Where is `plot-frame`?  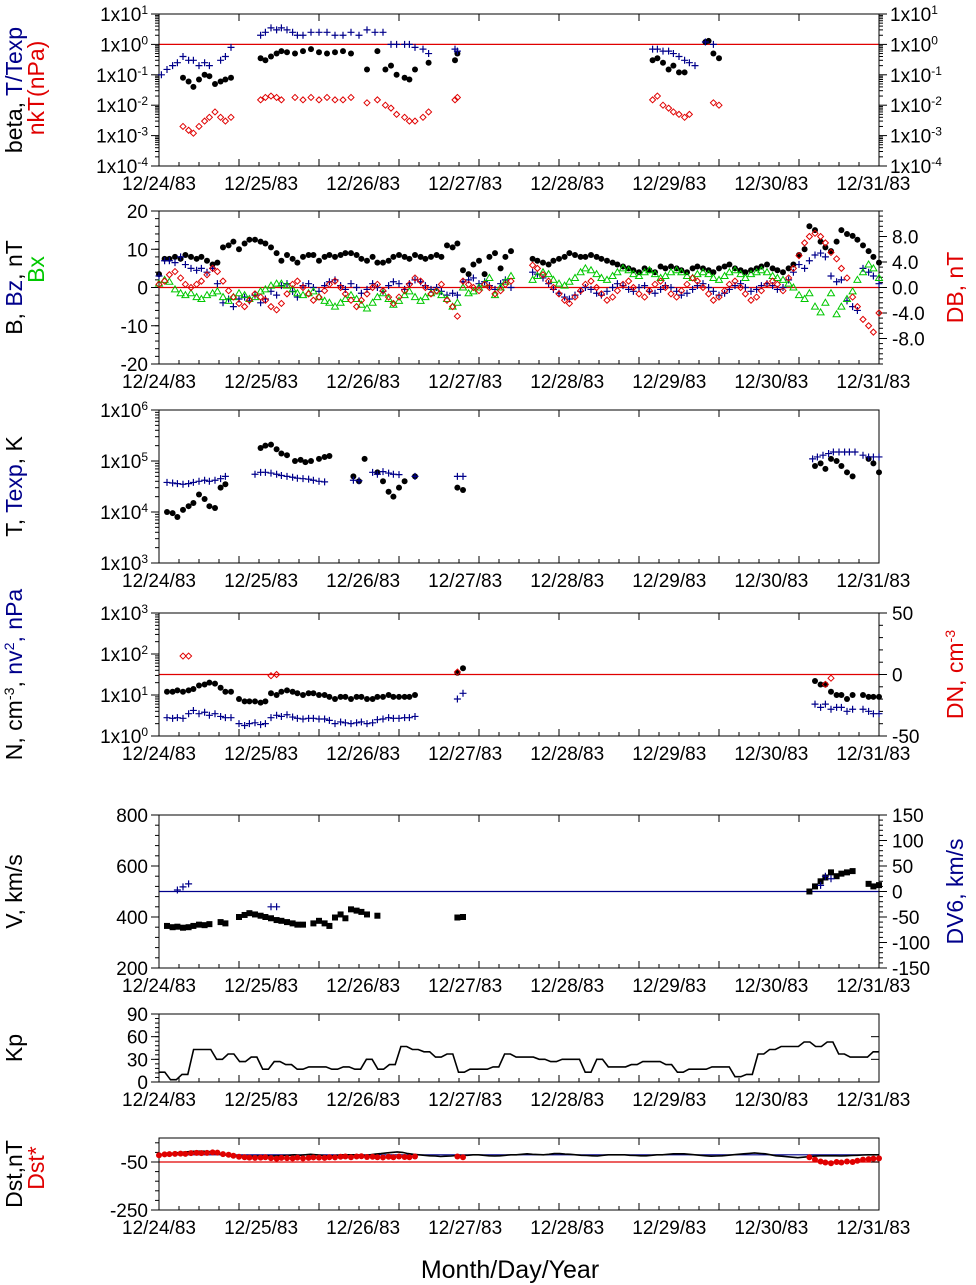
plot-frame is located at coordinates (519, 486).